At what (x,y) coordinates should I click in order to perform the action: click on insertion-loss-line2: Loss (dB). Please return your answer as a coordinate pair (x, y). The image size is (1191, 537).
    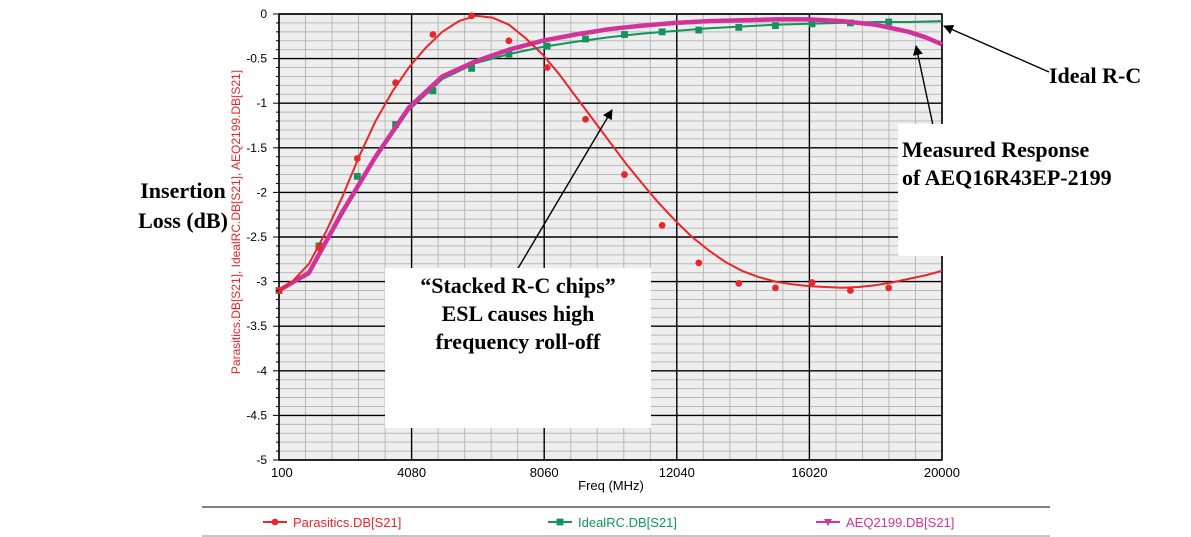
    Looking at the image, I should click on (183, 220).